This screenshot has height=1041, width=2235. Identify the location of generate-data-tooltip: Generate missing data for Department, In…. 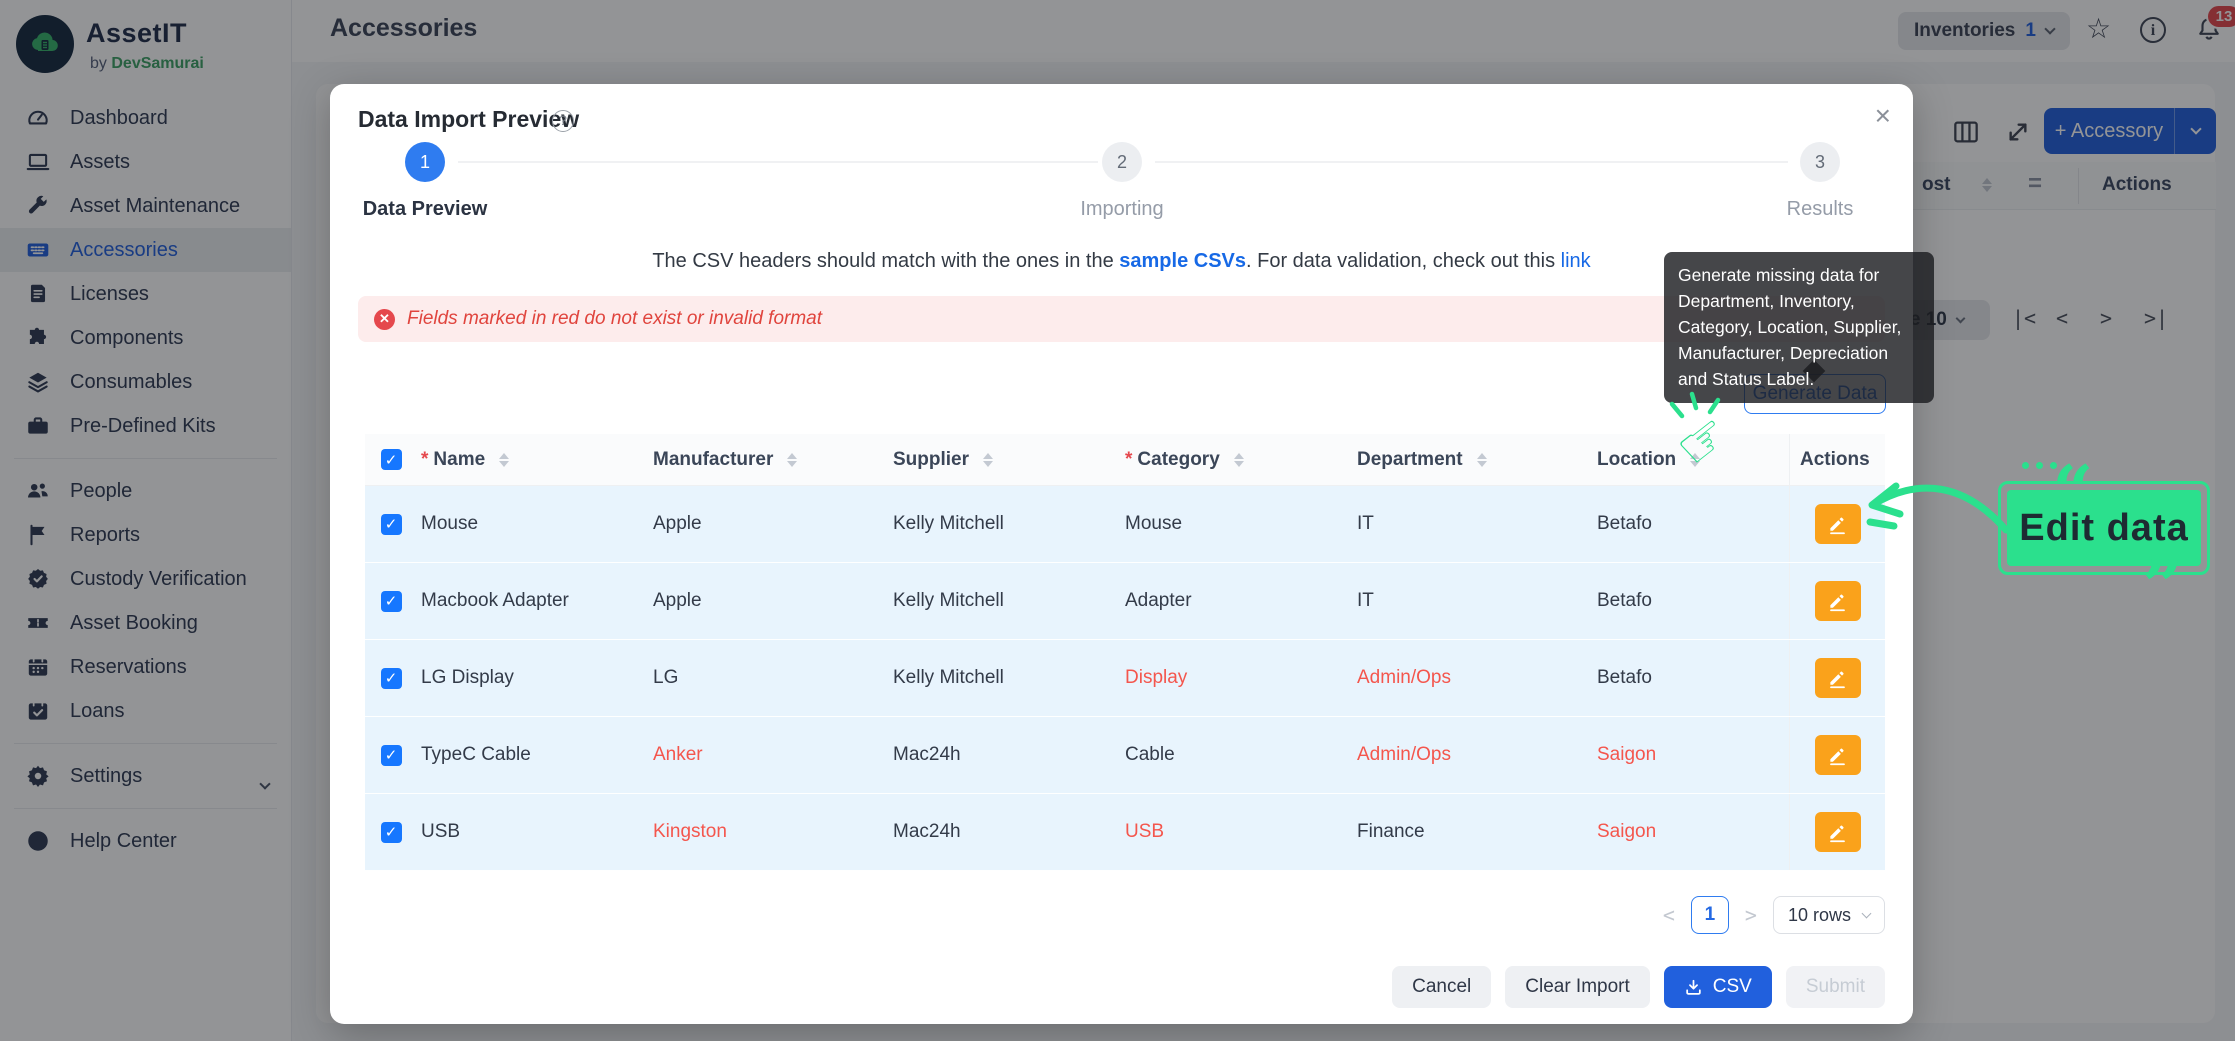
(1799, 328).